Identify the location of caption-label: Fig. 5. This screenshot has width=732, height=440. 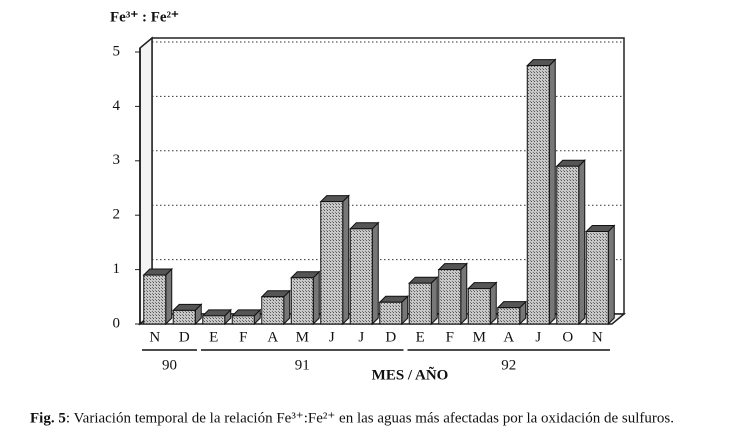
(48, 418).